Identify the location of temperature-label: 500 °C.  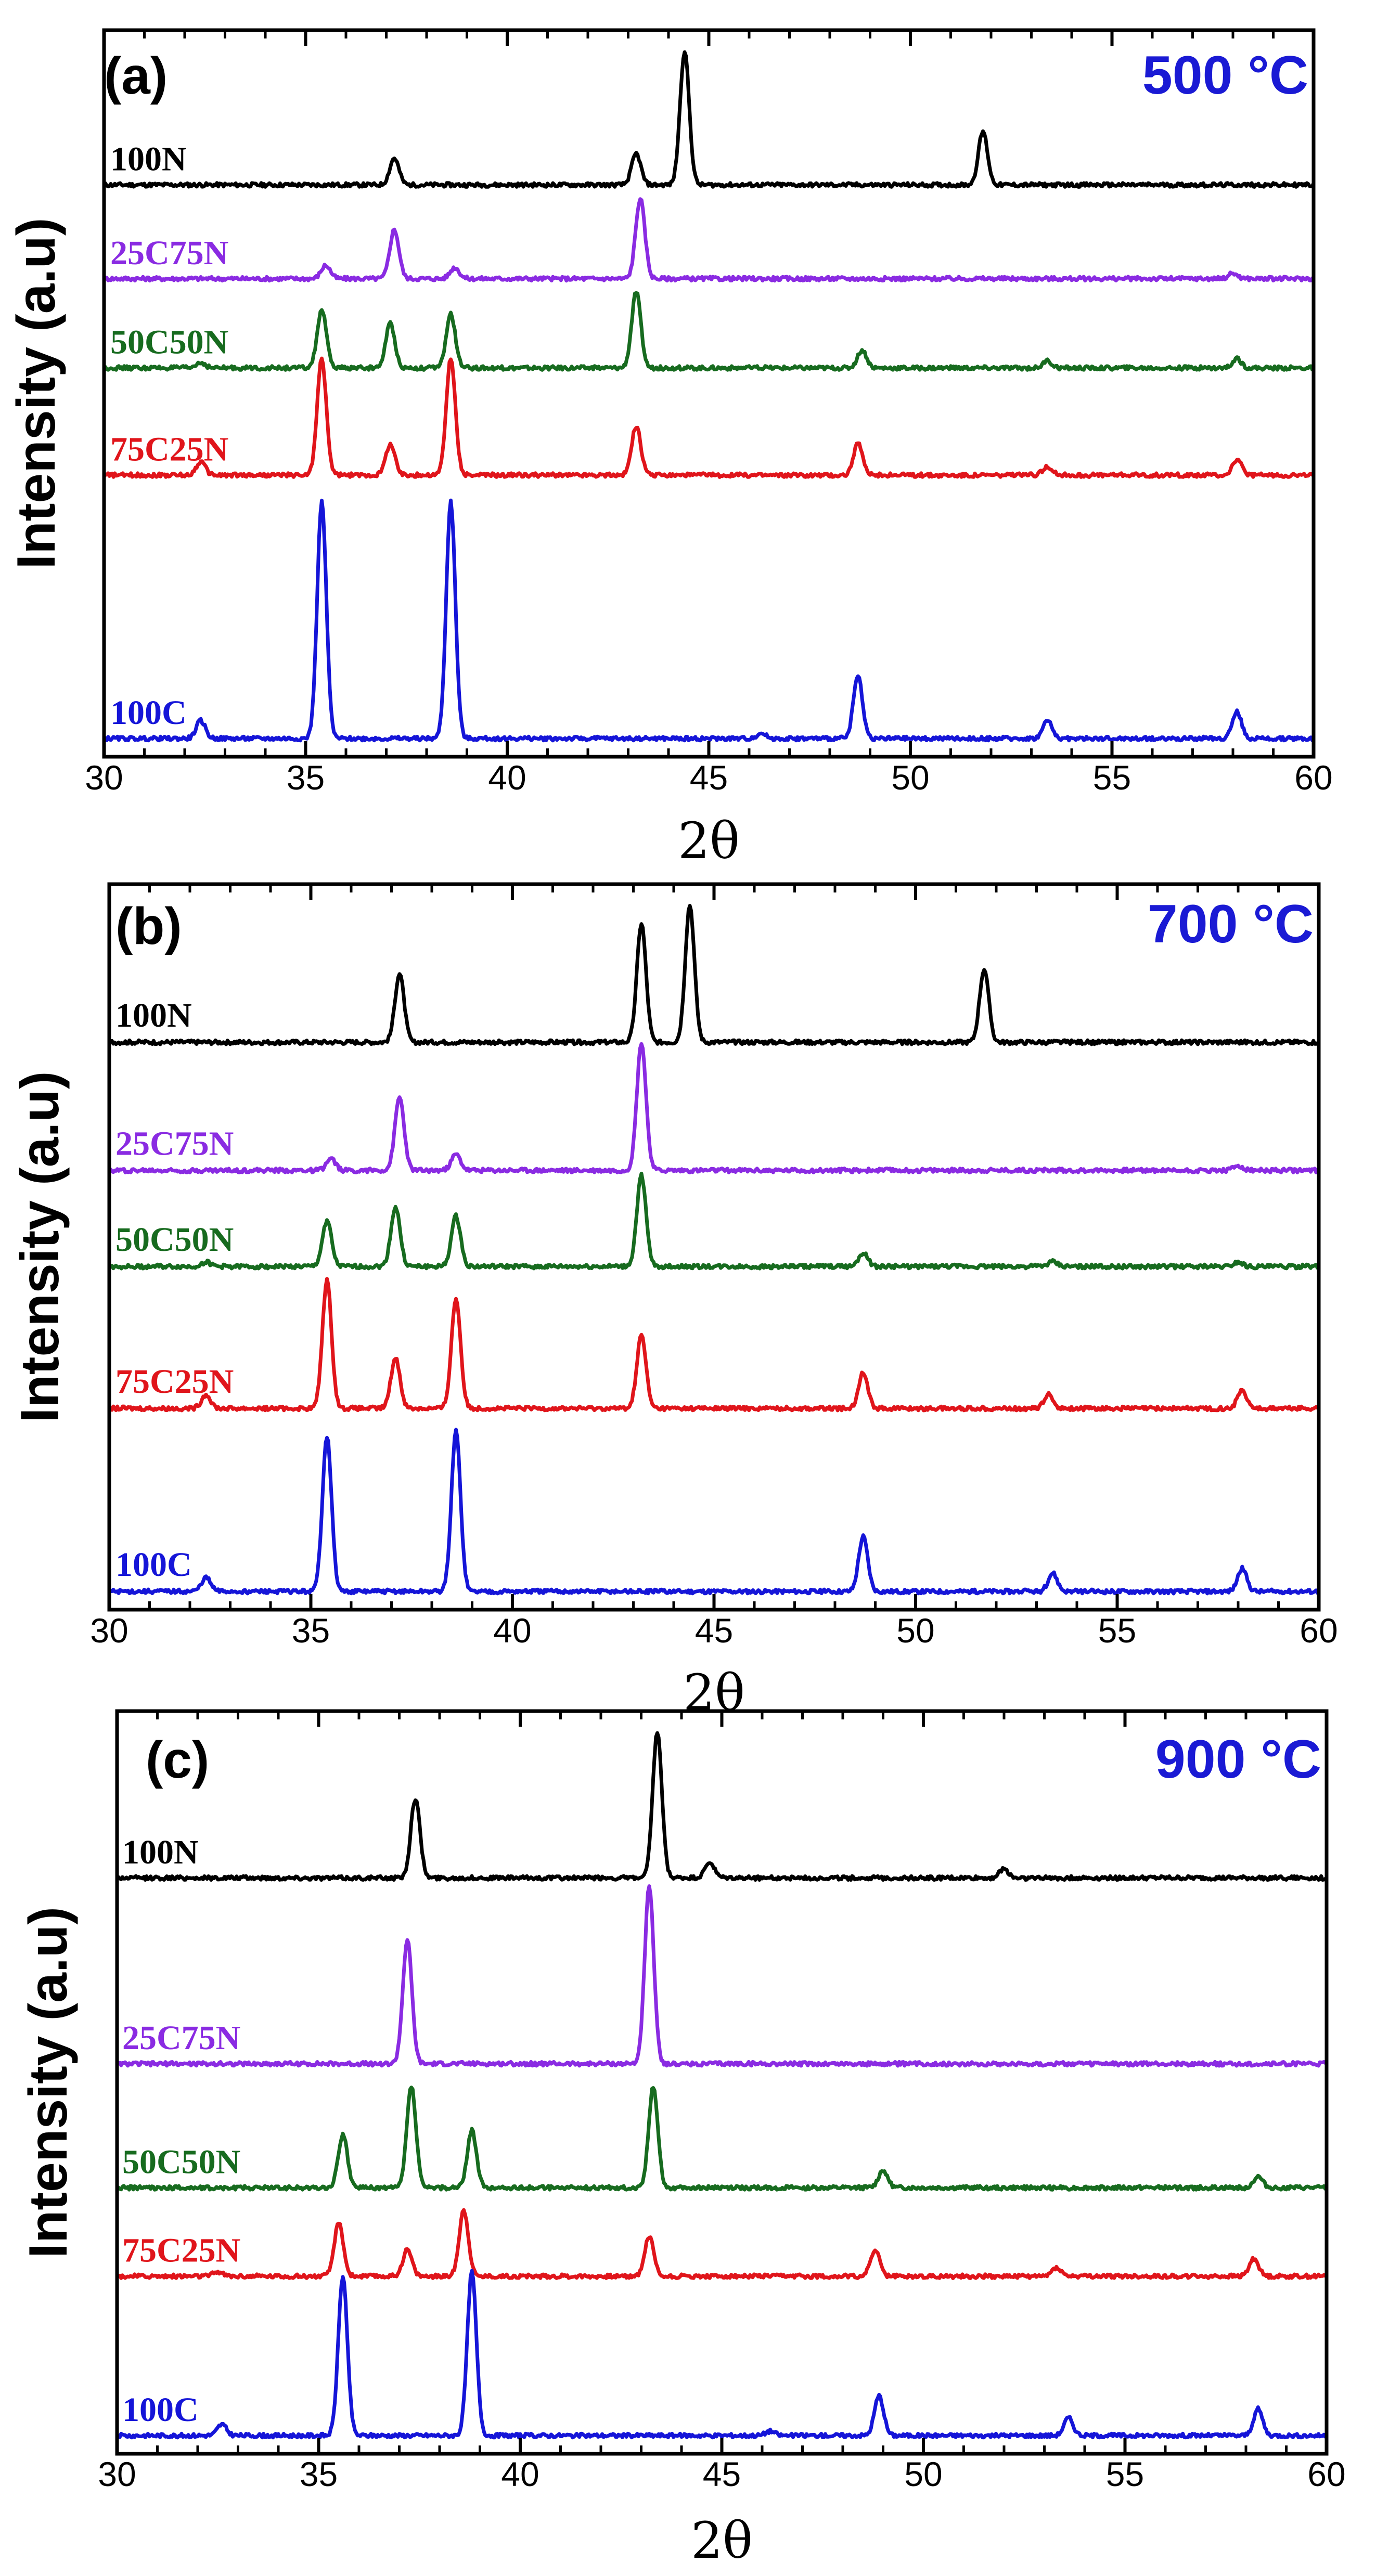
(1225, 75).